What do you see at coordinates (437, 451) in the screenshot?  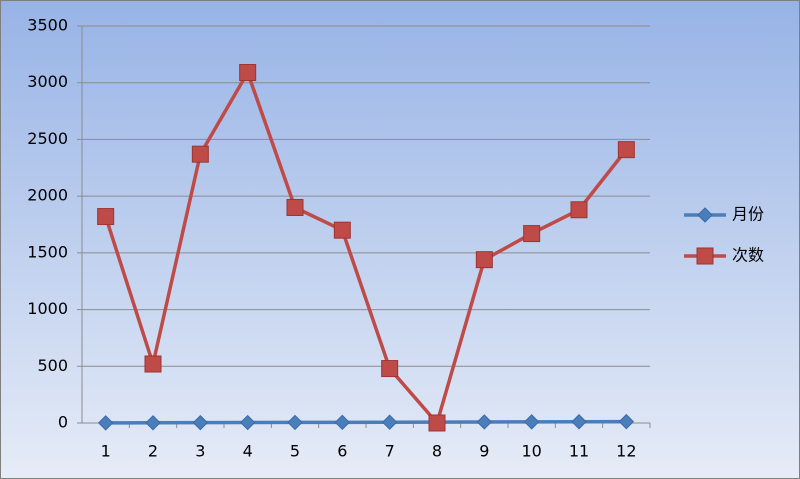 I see `x-tick-label: 8` at bounding box center [437, 451].